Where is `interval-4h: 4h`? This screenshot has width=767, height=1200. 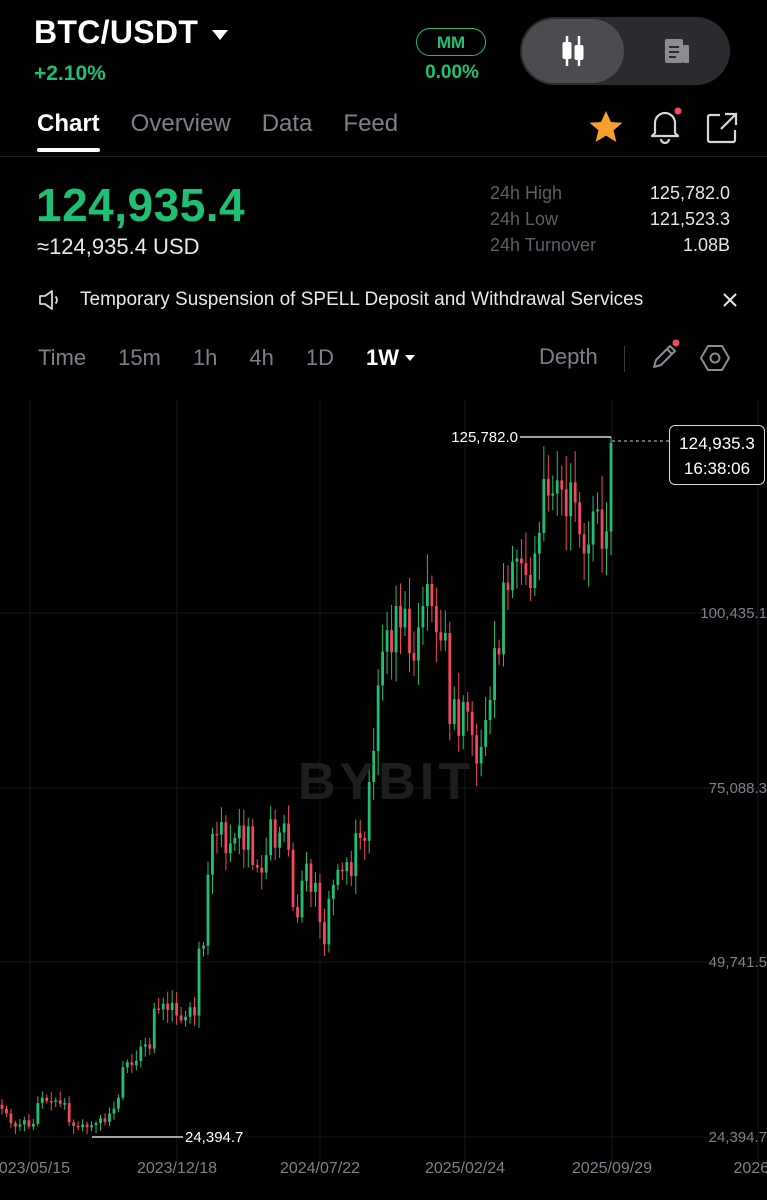 interval-4h: 4h is located at coordinates (261, 357).